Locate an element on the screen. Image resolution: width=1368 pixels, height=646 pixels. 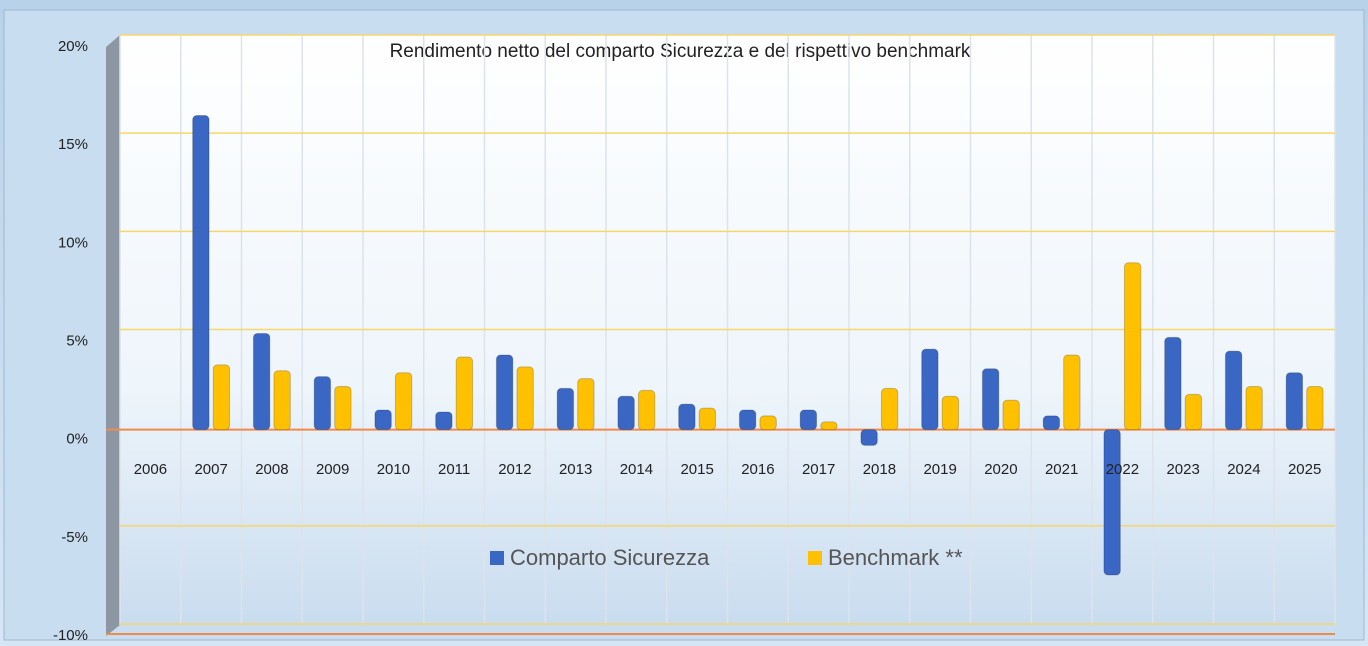
x-tick-label: 2017 is located at coordinates (818, 469).